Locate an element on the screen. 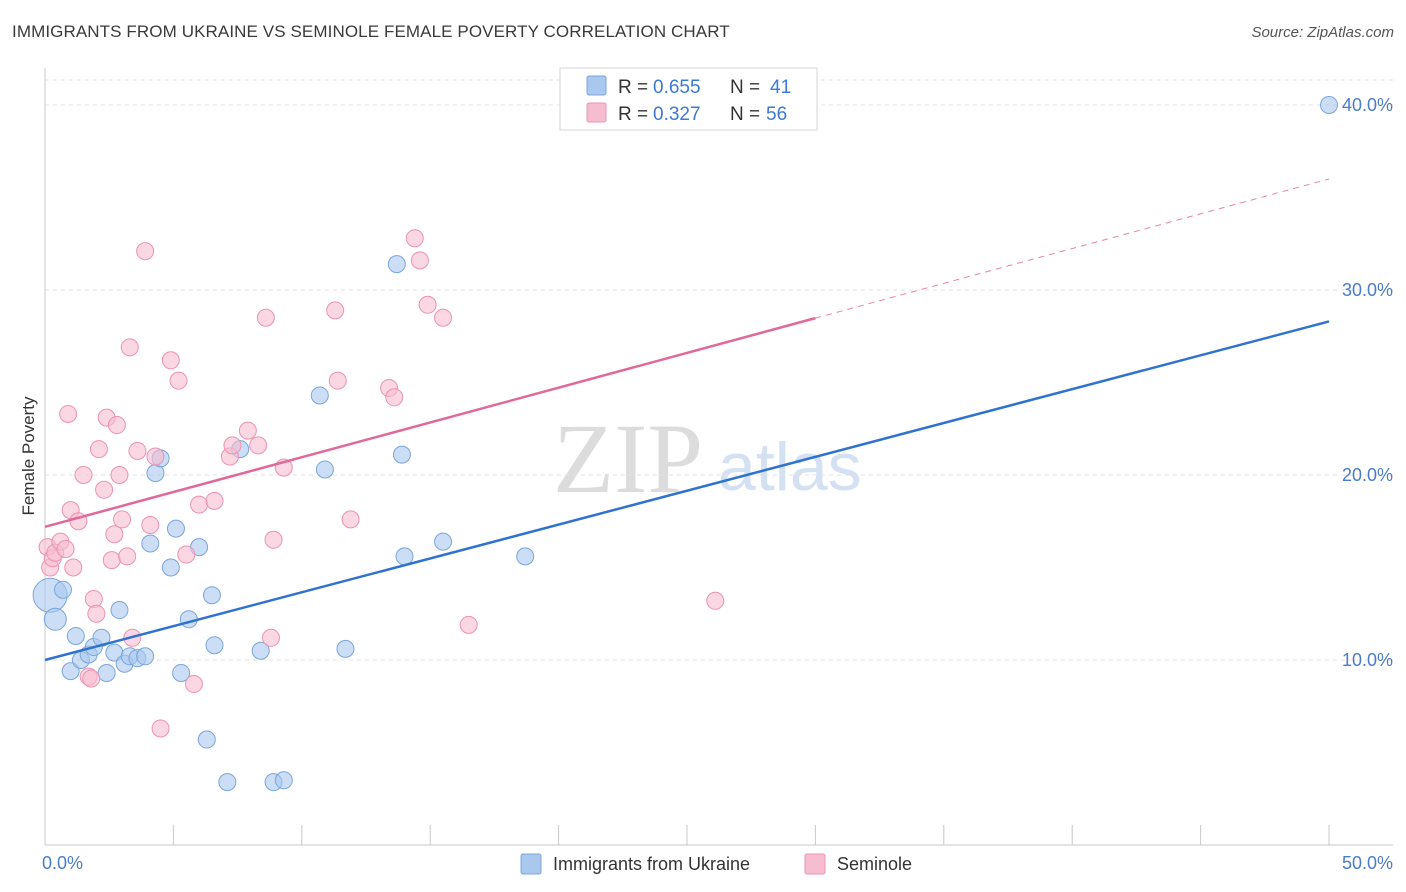 The image size is (1406, 892). x-tick-label-min: 0.0% is located at coordinates (62, 863).